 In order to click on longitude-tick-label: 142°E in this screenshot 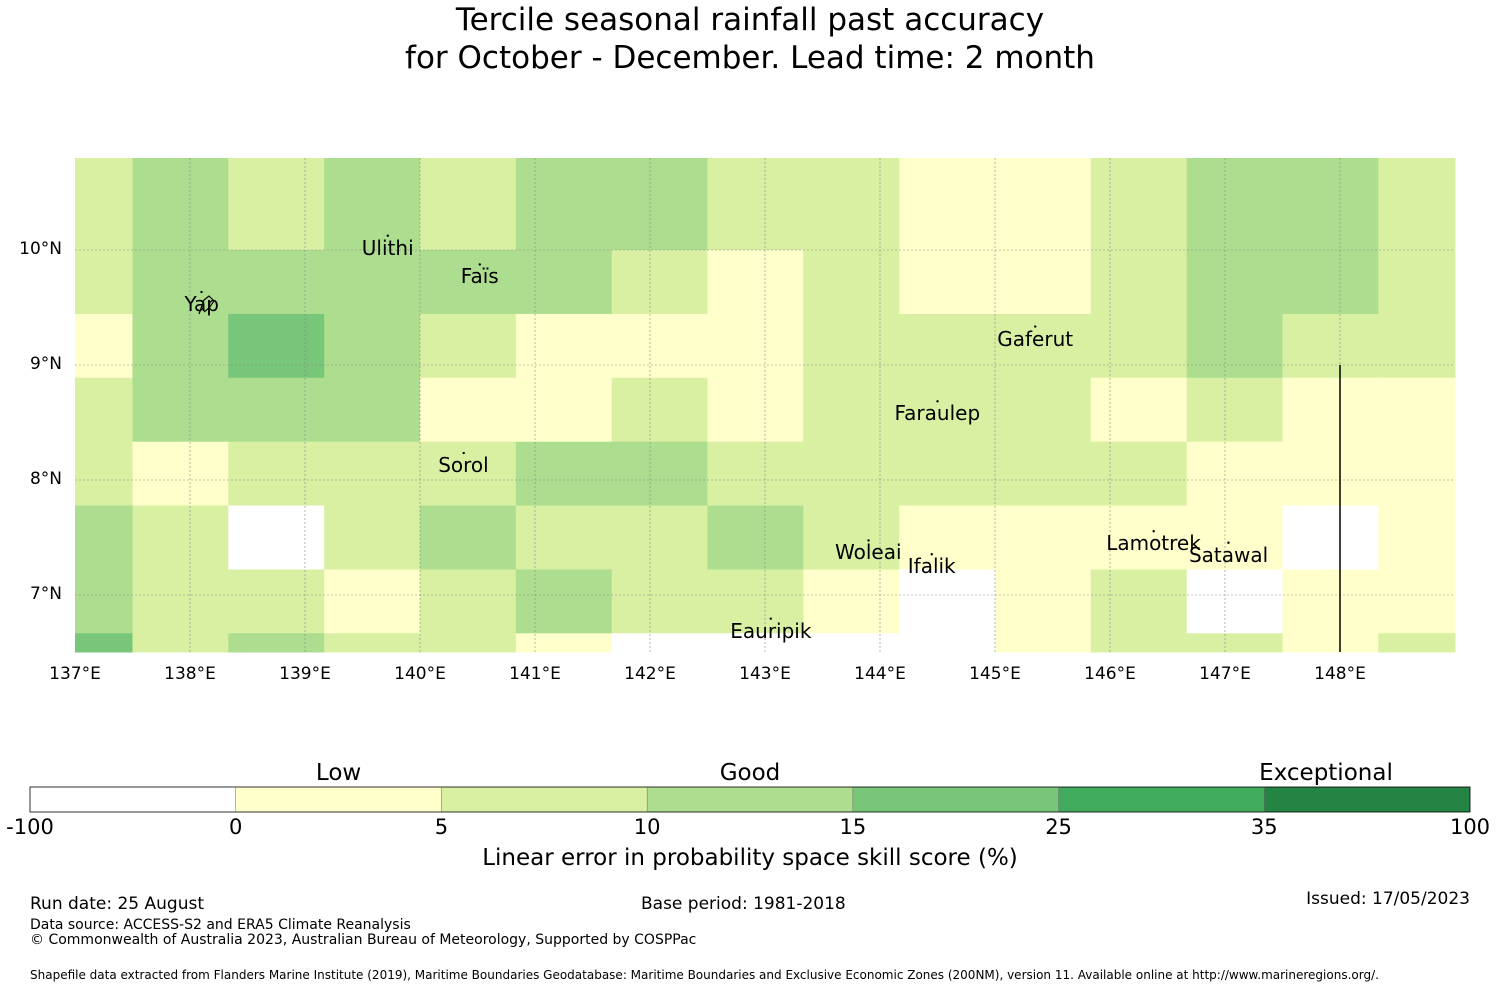, I will do `click(650, 674)`.